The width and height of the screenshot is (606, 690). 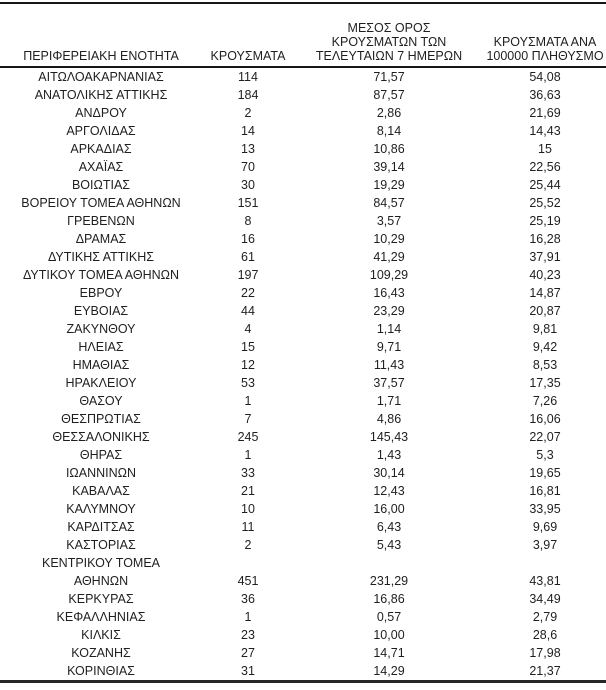 I want to click on avg7-cell: 71,57, so click(x=389, y=77).